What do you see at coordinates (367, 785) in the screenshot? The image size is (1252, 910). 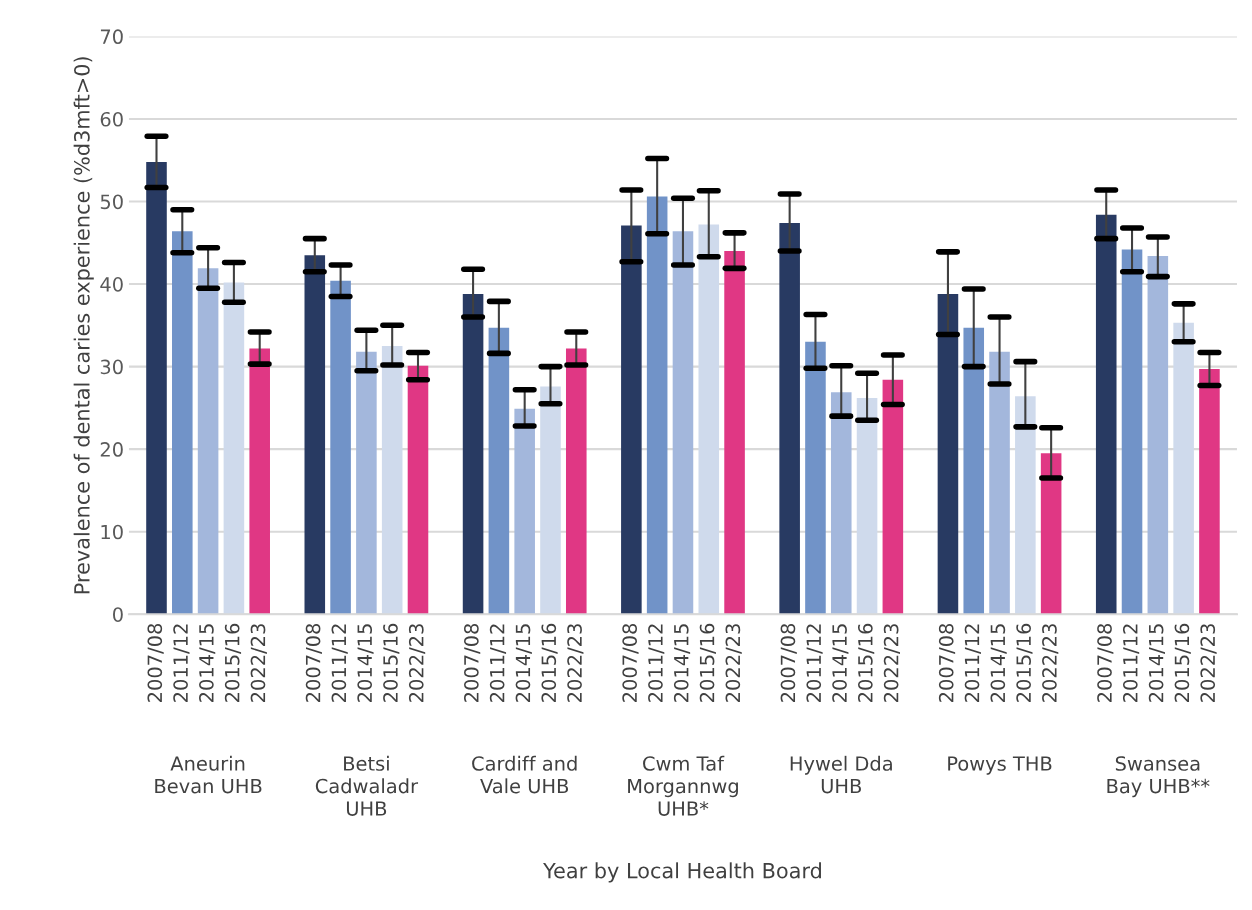 I see `x-tick-label: Betsi Cadwaladr UHB` at bounding box center [367, 785].